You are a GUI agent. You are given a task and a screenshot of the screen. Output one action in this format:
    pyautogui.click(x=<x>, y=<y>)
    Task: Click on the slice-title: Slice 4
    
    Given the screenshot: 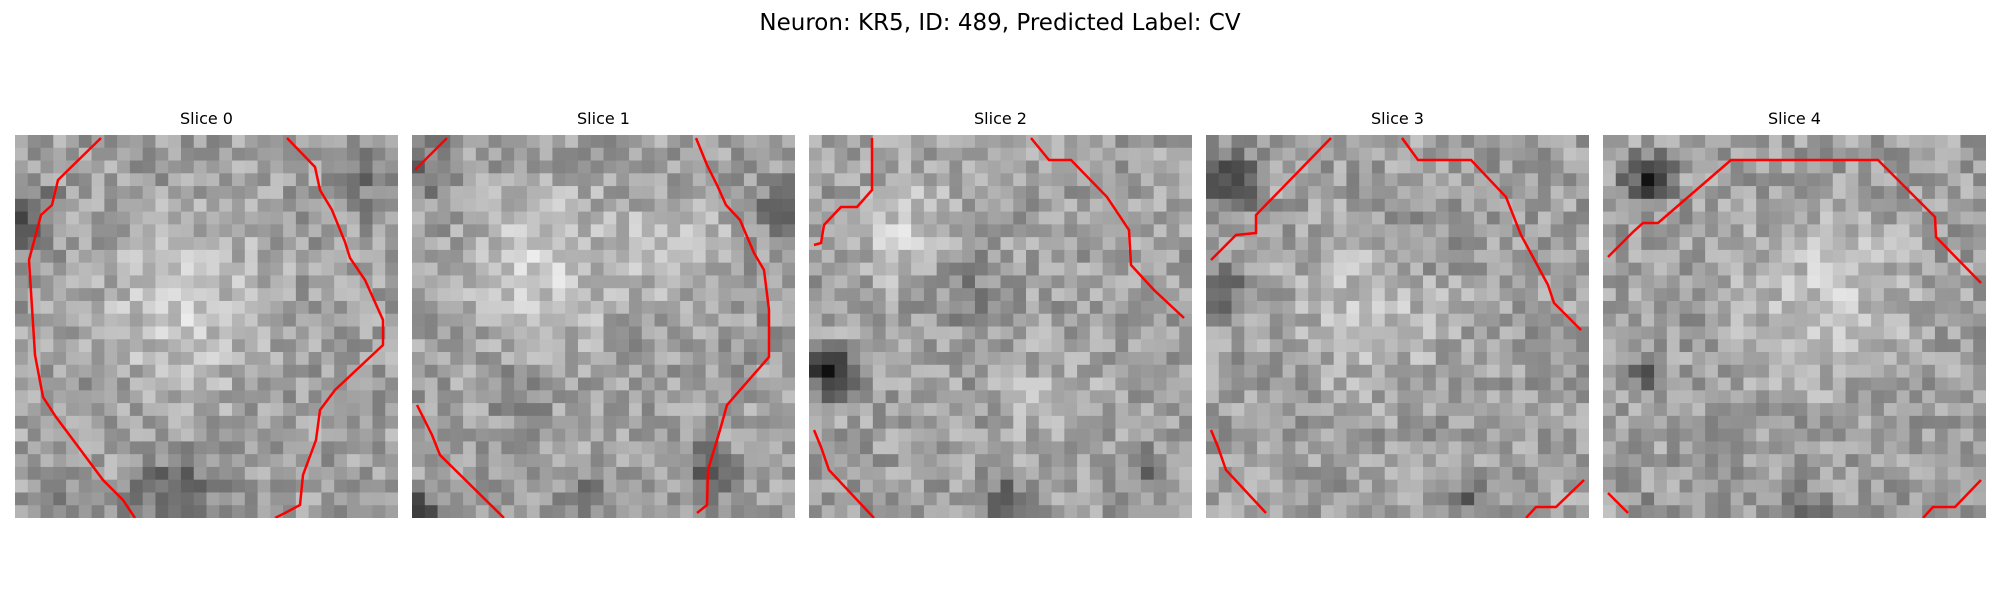 What is the action you would take?
    pyautogui.click(x=1794, y=118)
    